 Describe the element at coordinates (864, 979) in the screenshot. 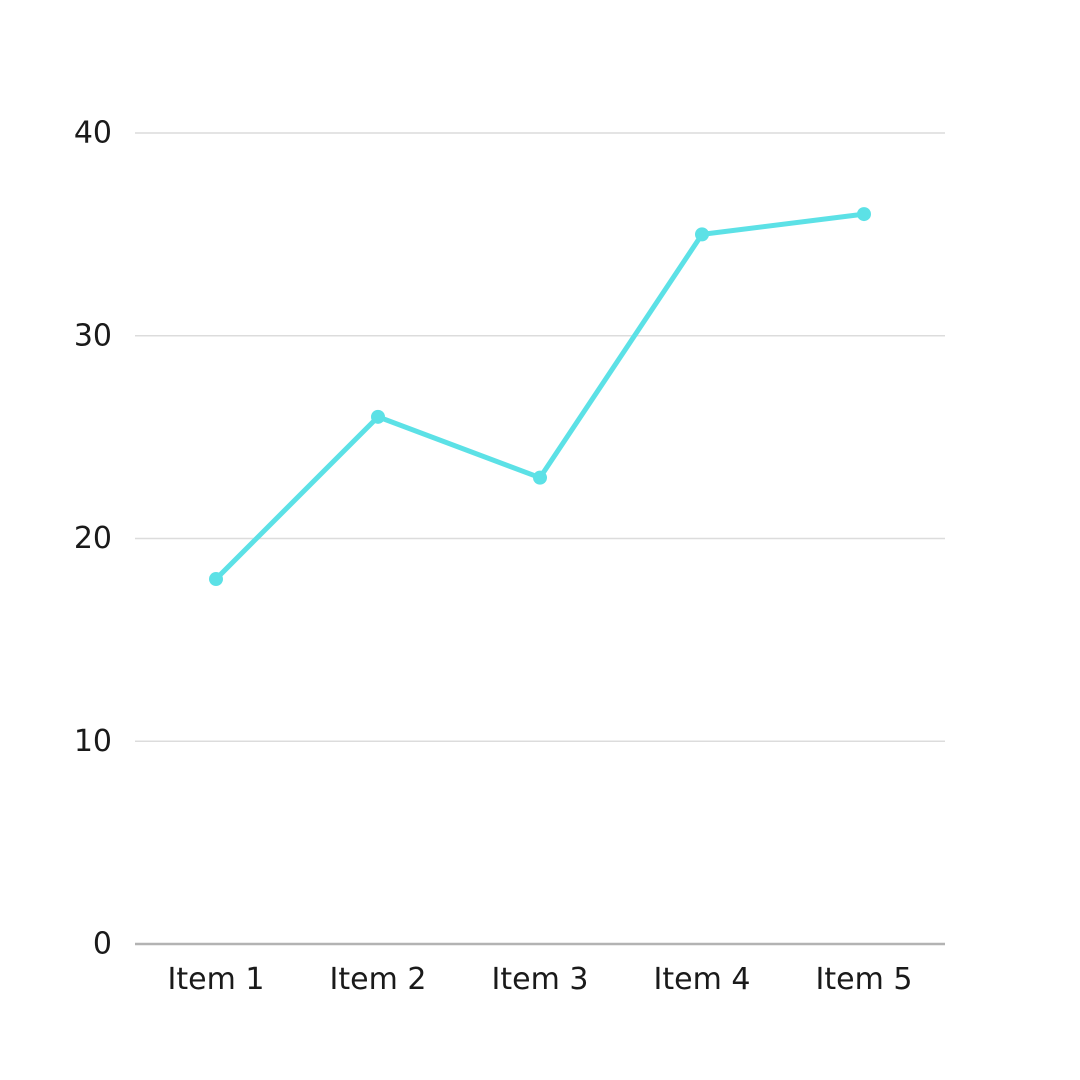

I see `x-axis-tick-label: Item 5` at that location.